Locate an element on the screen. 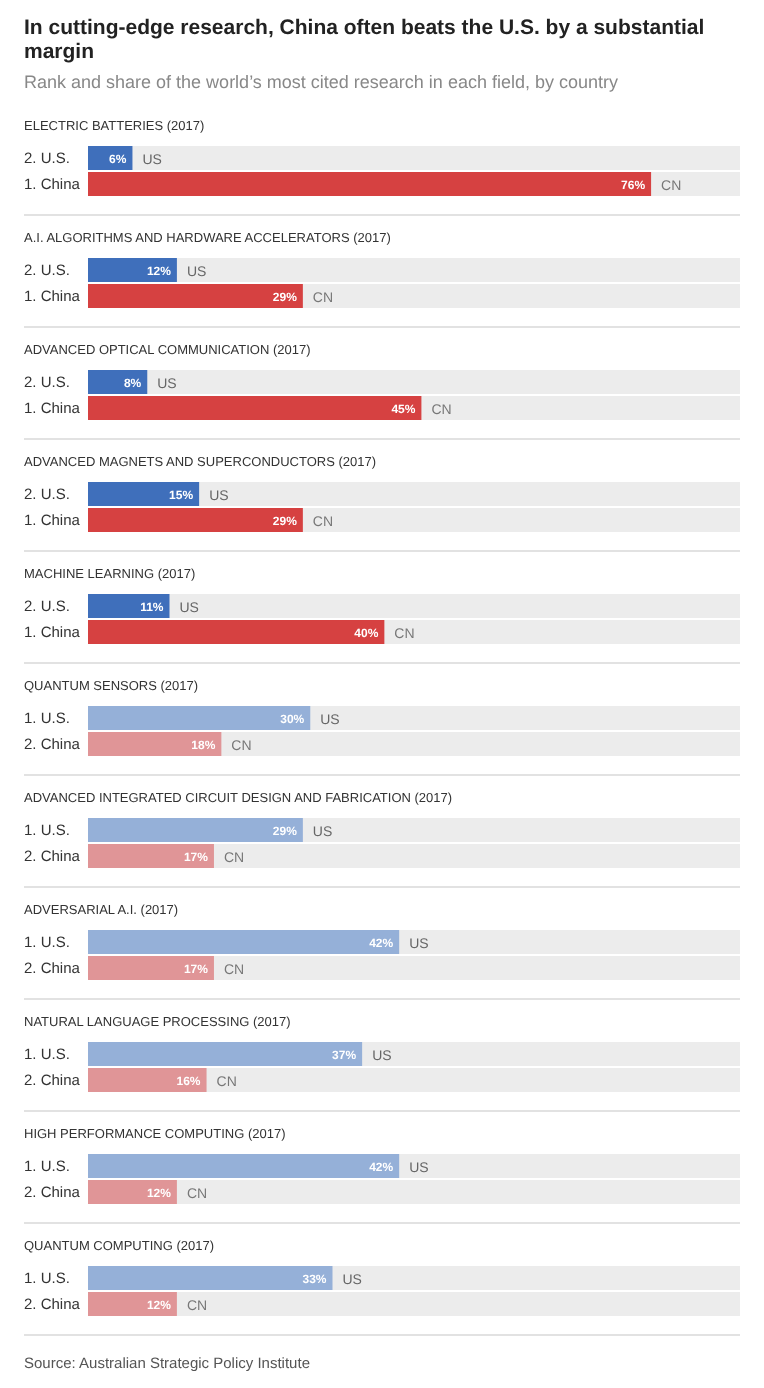  chart-title: In cutting-edge research, China often beats the U.S. by a substantial margin is located at coordinates (365, 40).